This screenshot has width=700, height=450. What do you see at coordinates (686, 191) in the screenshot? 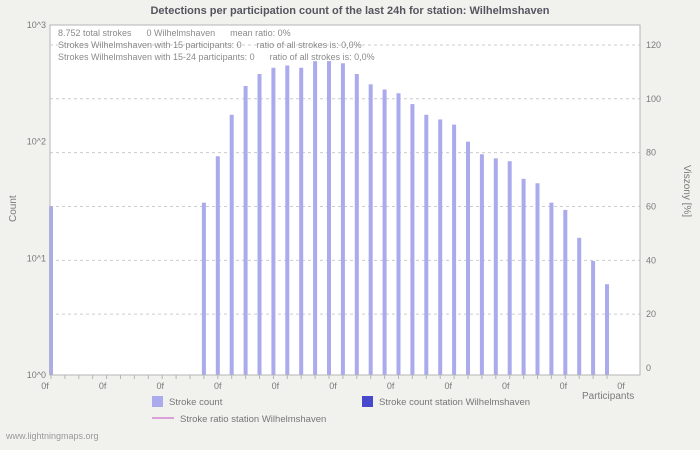
I see `y-axis-label-right: Viszony [%]` at bounding box center [686, 191].